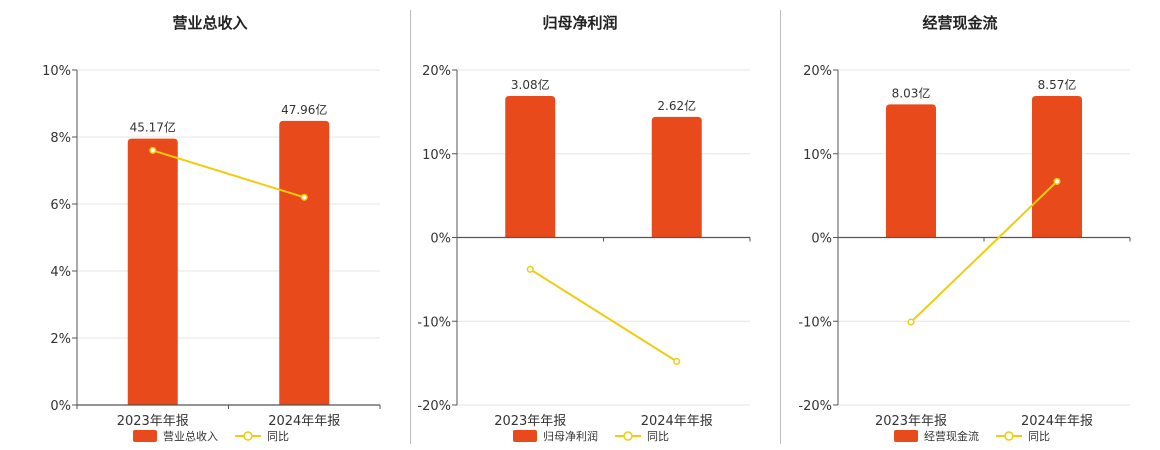  What do you see at coordinates (530, 84) in the screenshot?
I see `bar-data-label: 3.08亿` at bounding box center [530, 84].